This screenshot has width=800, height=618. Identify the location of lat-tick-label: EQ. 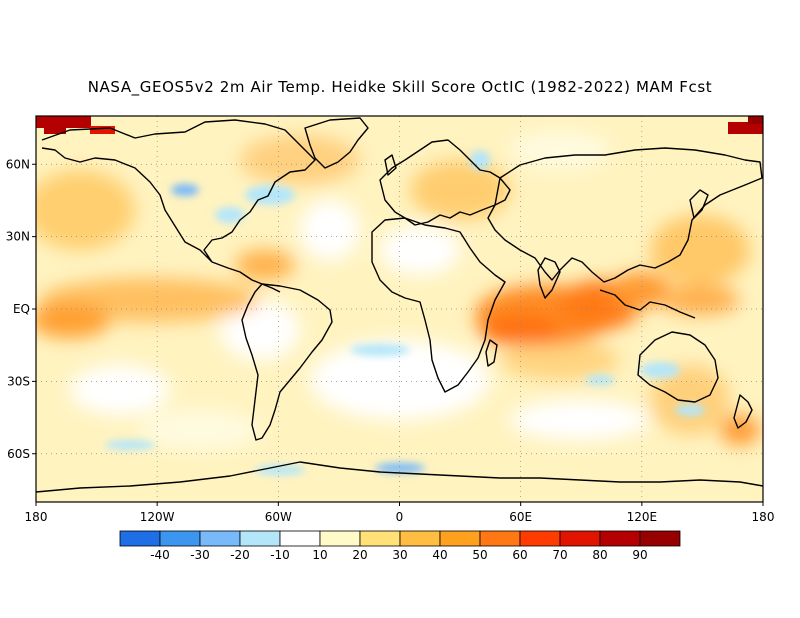
(21, 309).